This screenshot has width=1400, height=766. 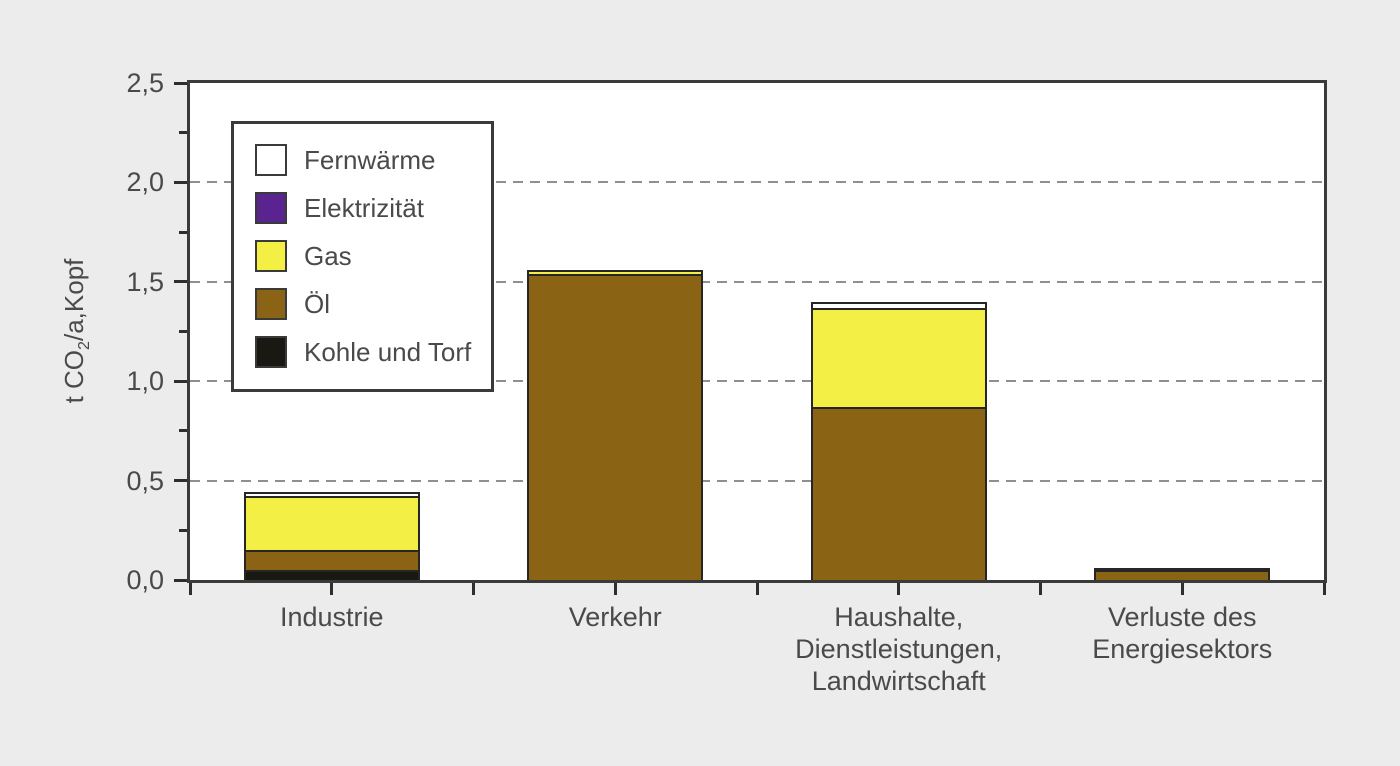 What do you see at coordinates (145, 381) in the screenshot?
I see `y-tick-label: 1,0` at bounding box center [145, 381].